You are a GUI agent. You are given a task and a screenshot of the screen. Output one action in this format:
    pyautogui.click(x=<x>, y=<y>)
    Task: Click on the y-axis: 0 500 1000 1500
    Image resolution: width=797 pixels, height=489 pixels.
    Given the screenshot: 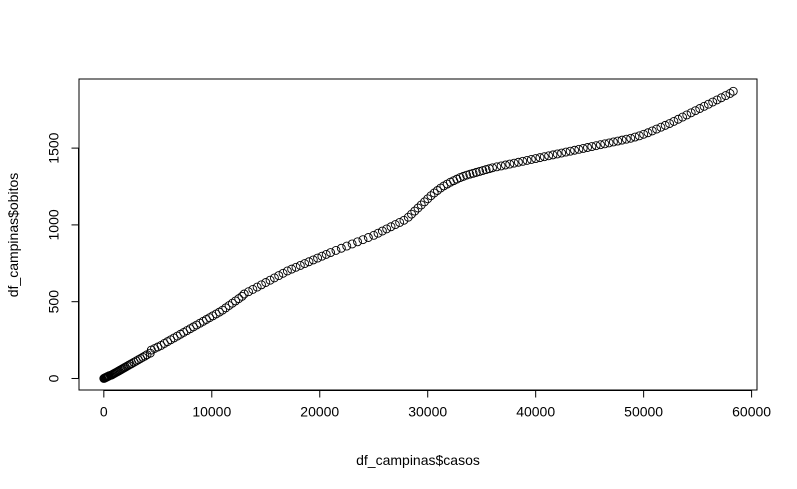 What is the action you would take?
    pyautogui.click(x=62, y=257)
    